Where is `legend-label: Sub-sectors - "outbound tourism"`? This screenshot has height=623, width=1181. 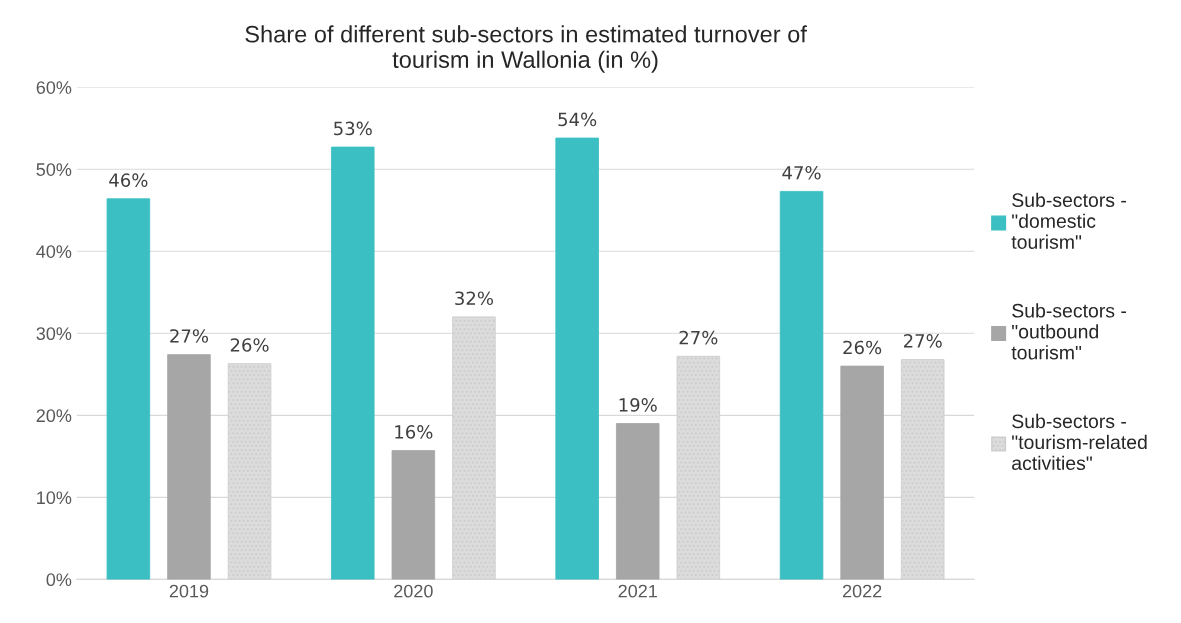
legend-label: Sub-sectors - "outbound tourism" is located at coordinates (1069, 331).